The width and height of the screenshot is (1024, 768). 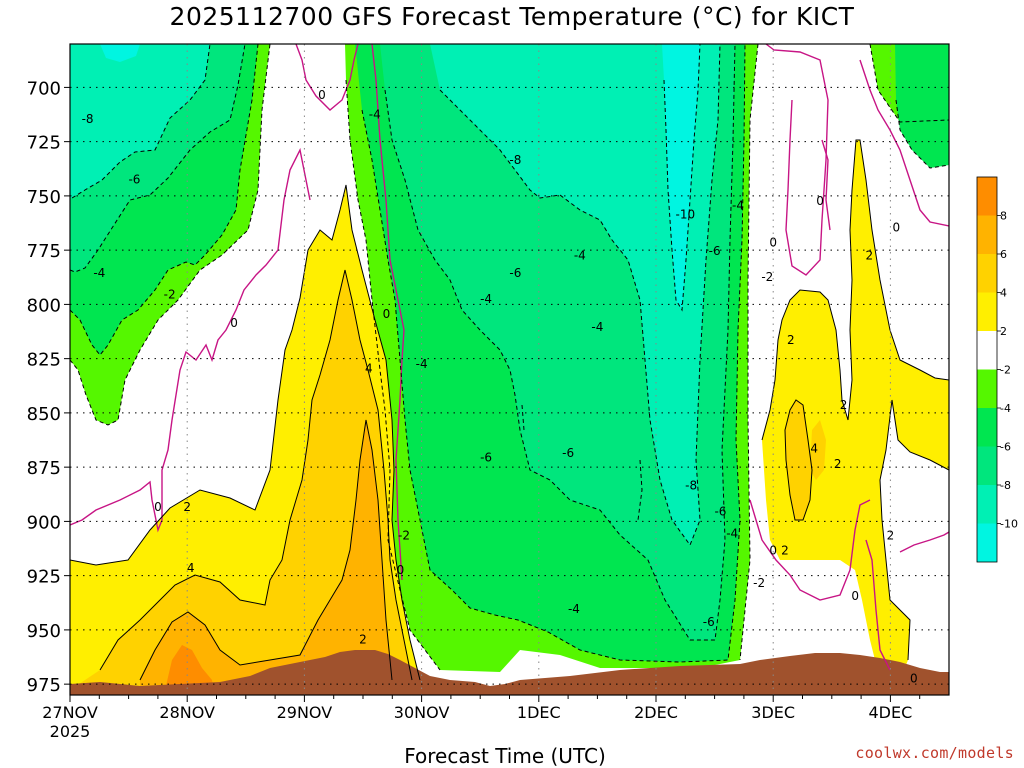 I want to click on y-tick-label: 875, so click(x=44, y=468).